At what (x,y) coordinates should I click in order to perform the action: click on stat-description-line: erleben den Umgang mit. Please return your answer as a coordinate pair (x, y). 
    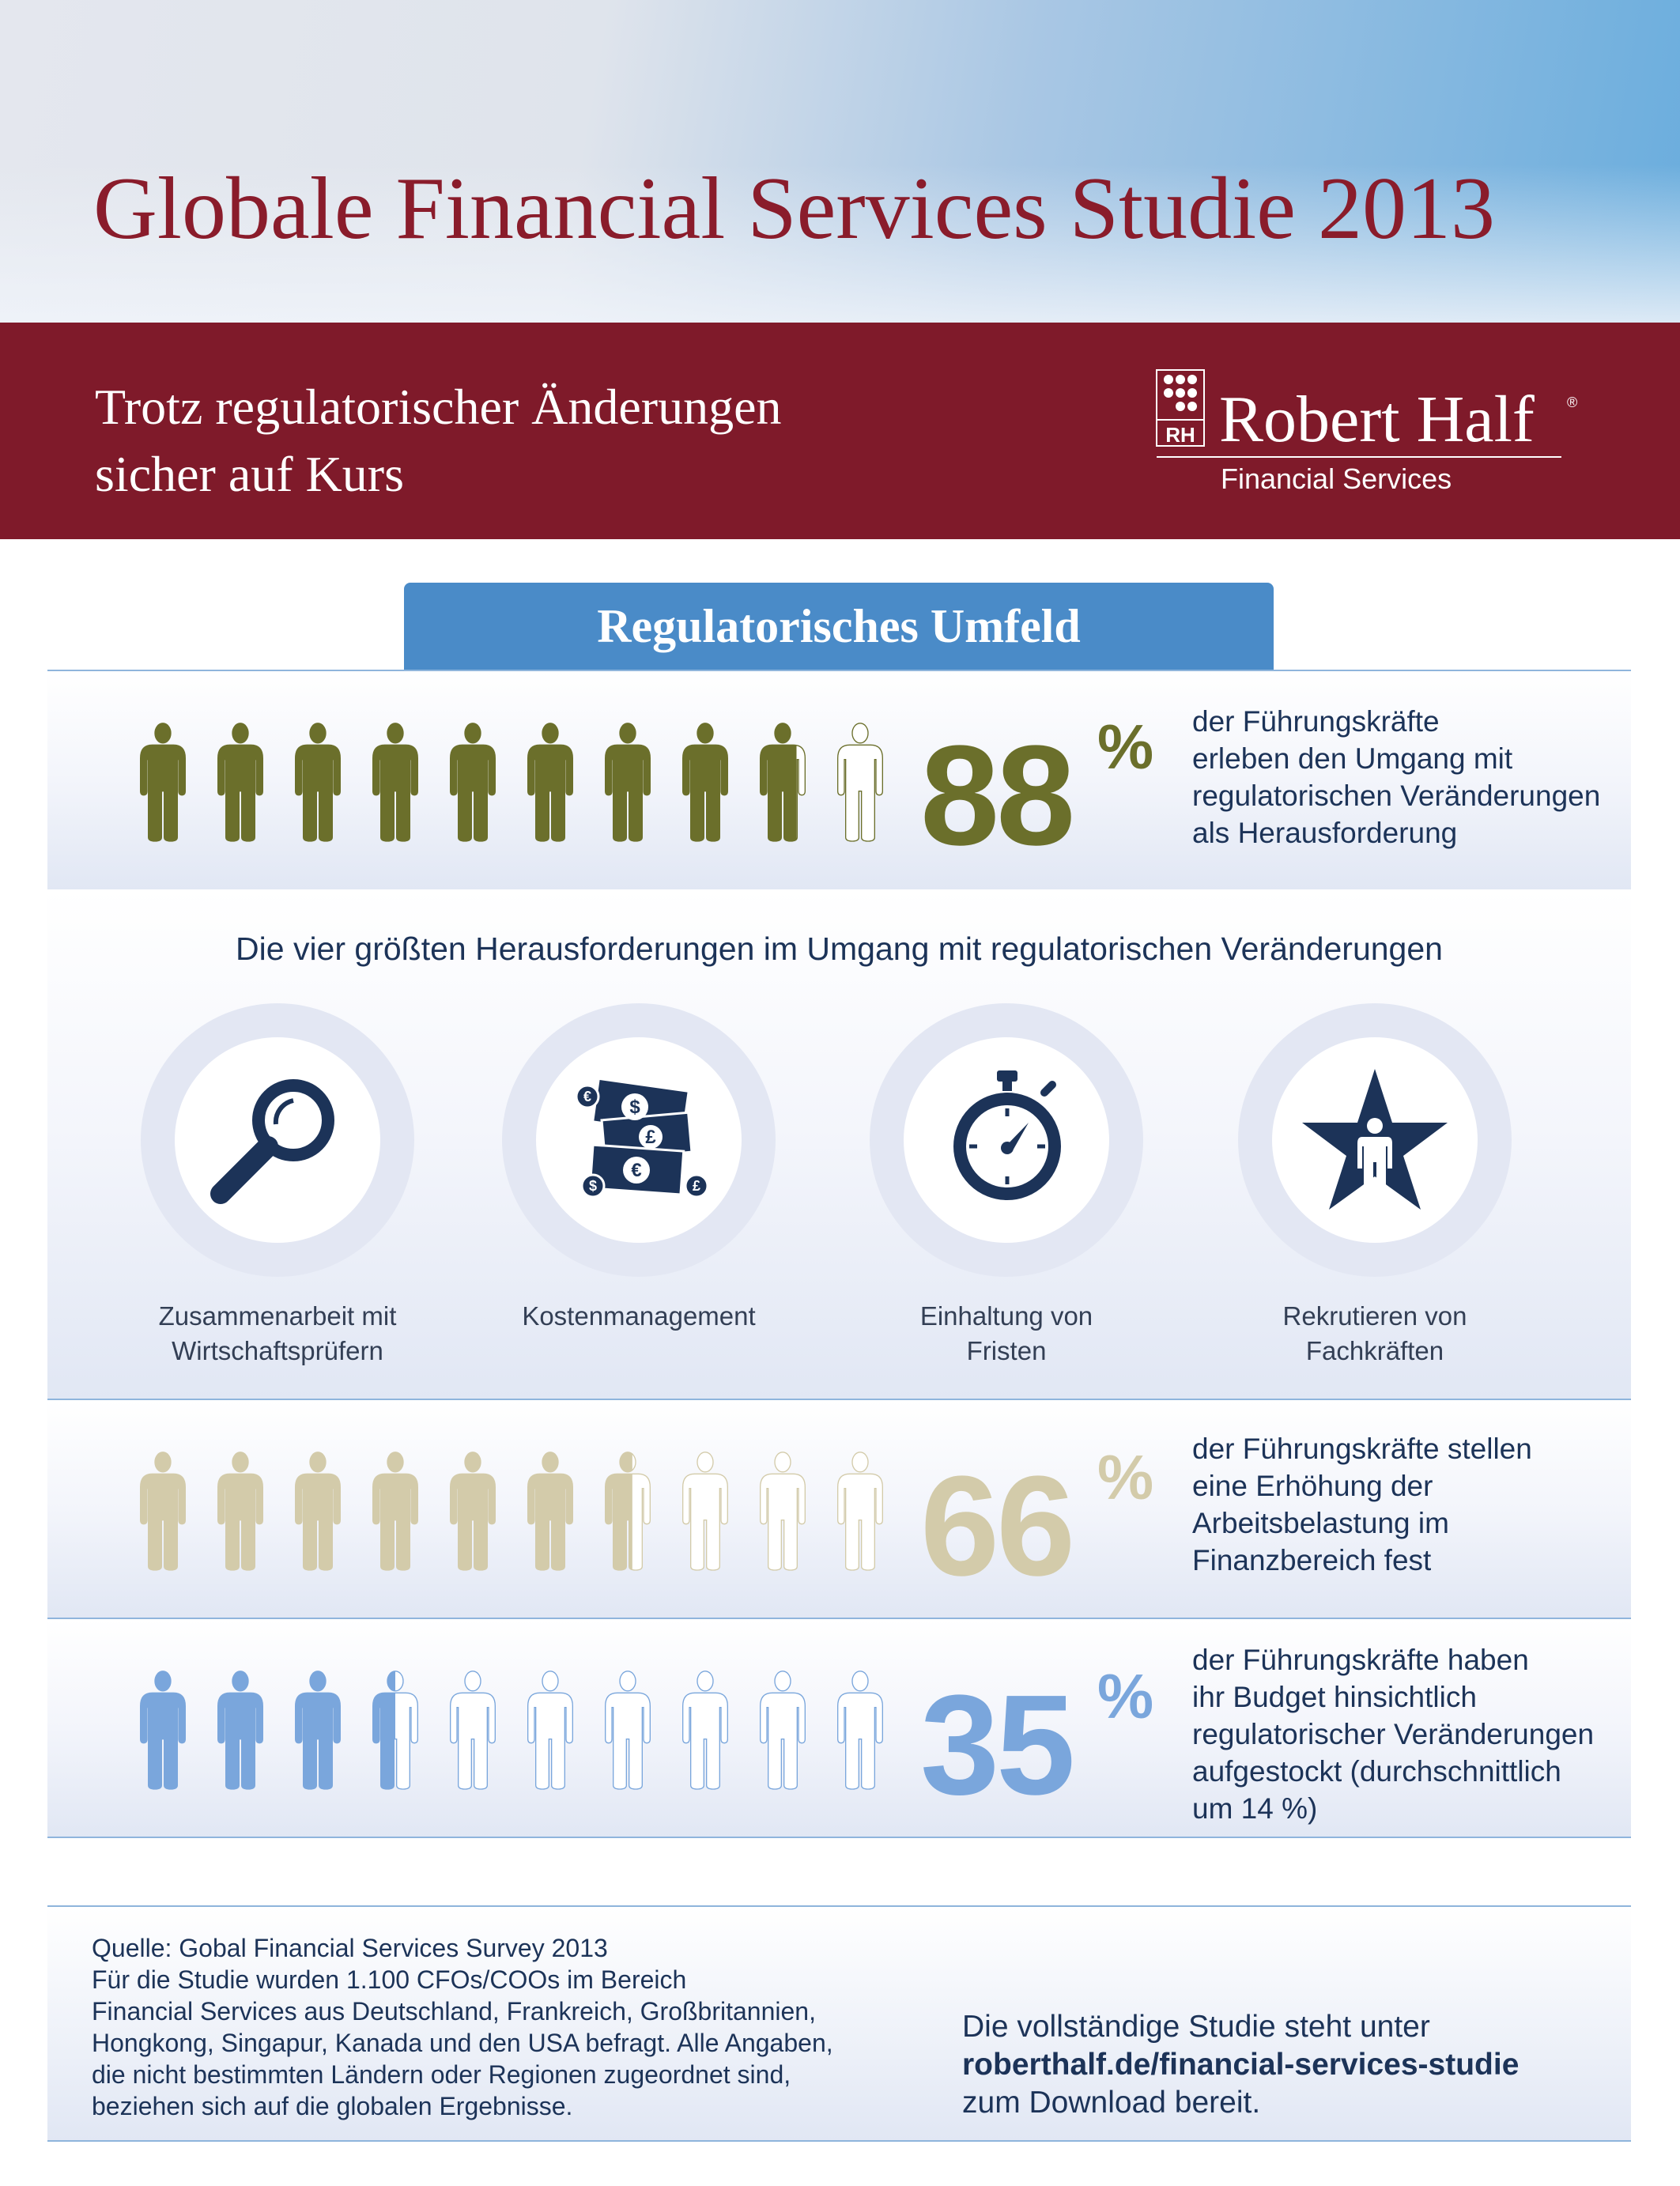
    Looking at the image, I should click on (1352, 758).